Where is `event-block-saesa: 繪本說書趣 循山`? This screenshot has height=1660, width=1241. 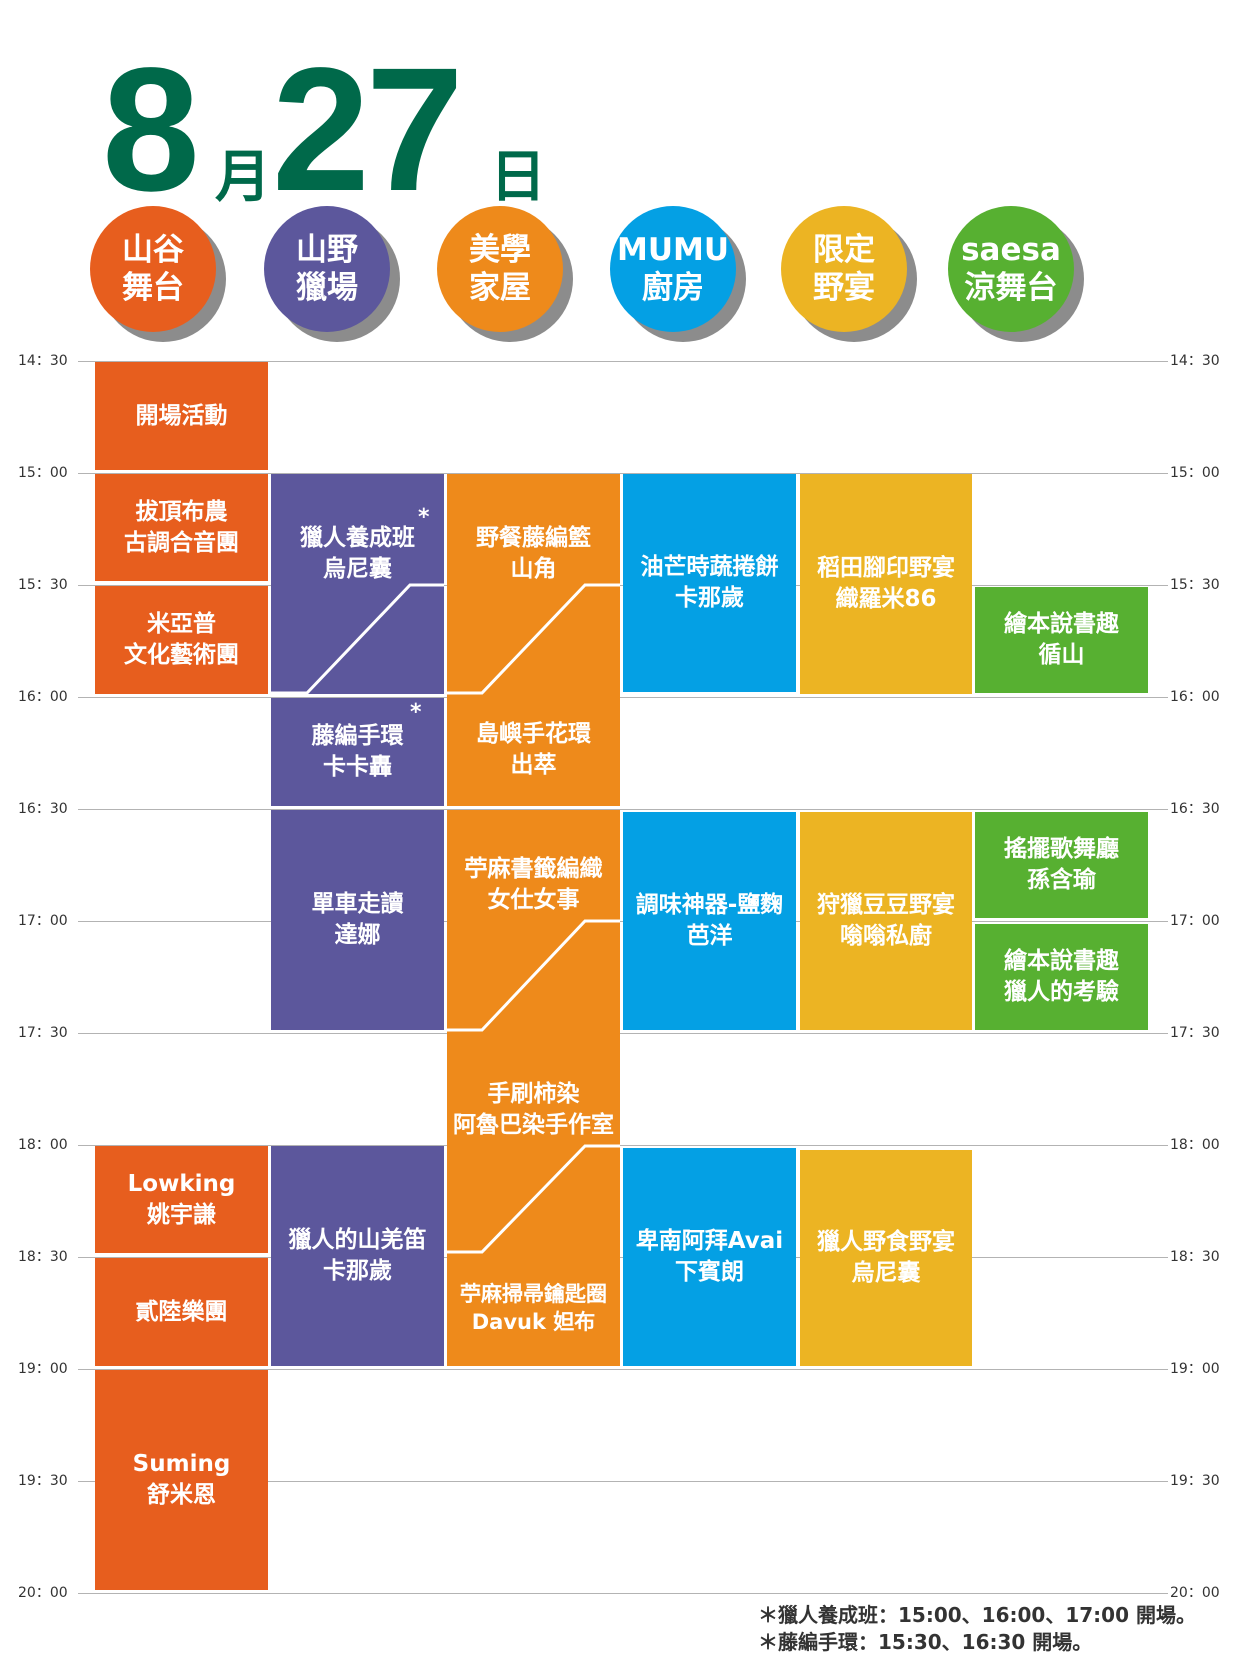
event-block-saesa: 繪本說書趣 循山 is located at coordinates (1061, 640).